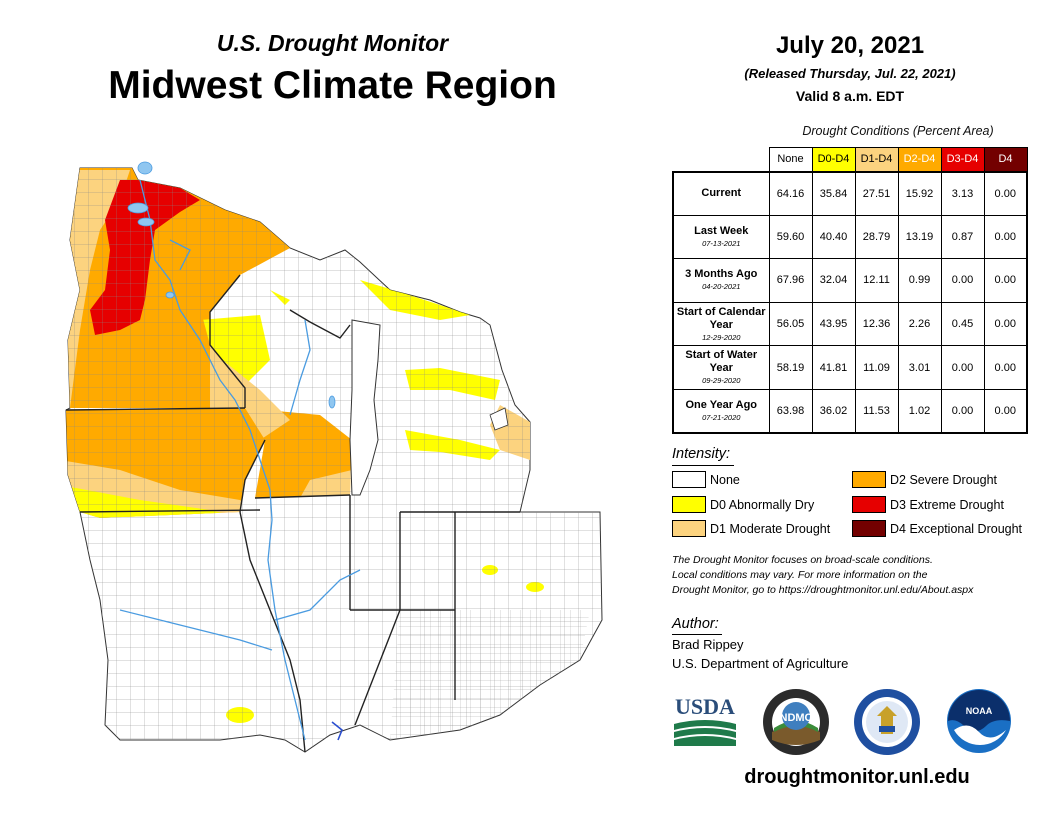 Image resolution: width=1056 pixels, height=816 pixels. I want to click on author-organization: U.S. Department of Agriculture, so click(760, 663).